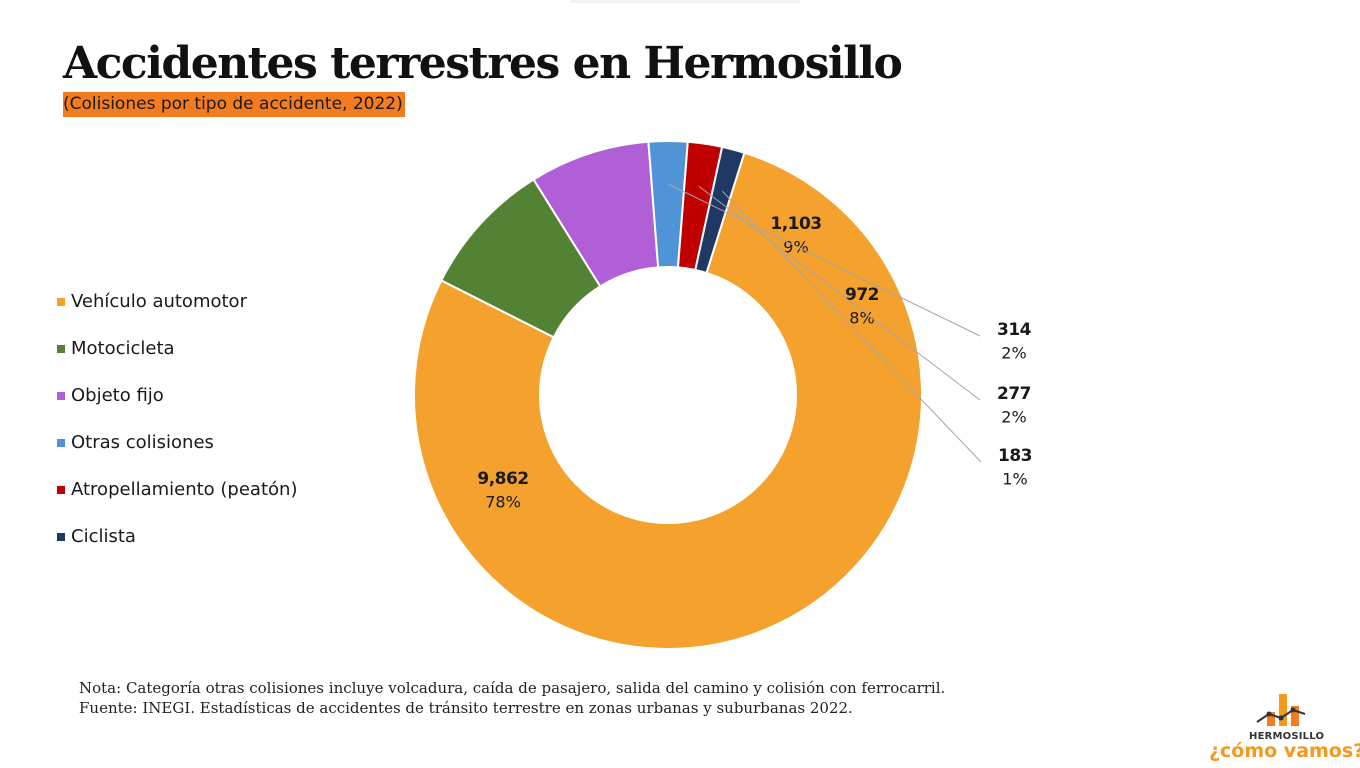 The image size is (1360, 768). What do you see at coordinates (1015, 456) in the screenshot?
I see `data-label-value: 183` at bounding box center [1015, 456].